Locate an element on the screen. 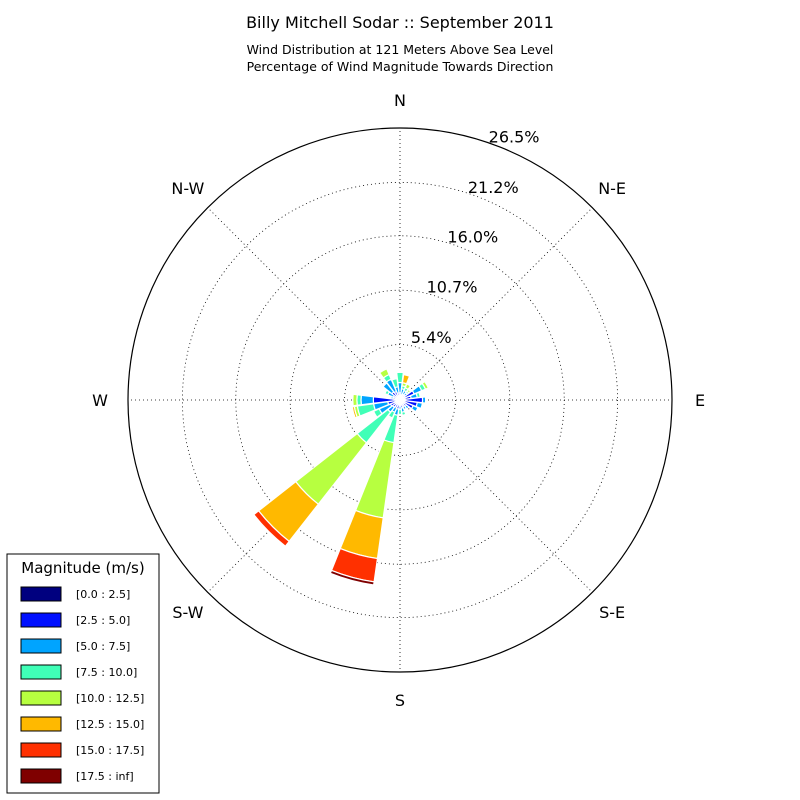 The height and width of the screenshot is (800, 800). wind-bar-dir225-bin6 is located at coordinates (271, 528).